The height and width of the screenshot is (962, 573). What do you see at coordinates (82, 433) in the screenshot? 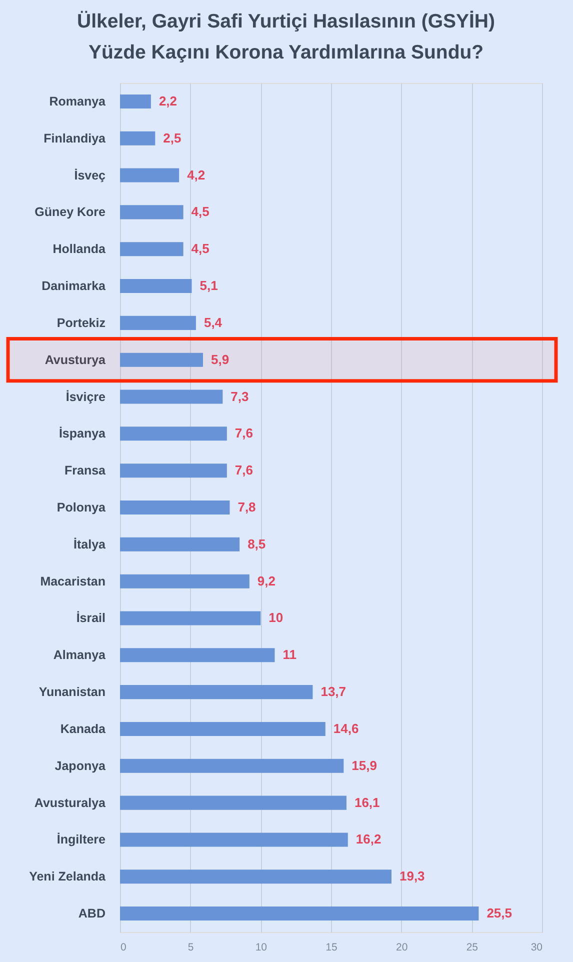
I see `y-tick-label: İspanya` at bounding box center [82, 433].